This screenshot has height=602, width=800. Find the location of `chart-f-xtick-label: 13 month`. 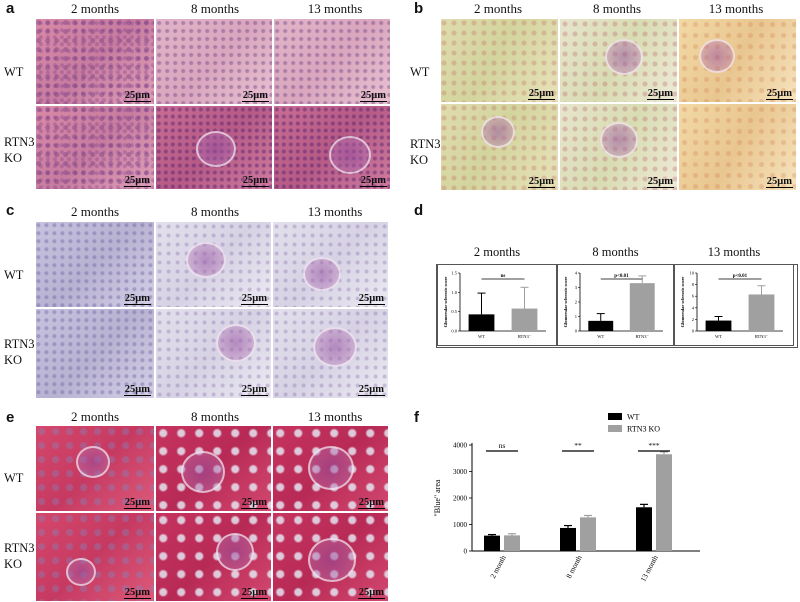

chart-f-xtick-label: 13 month is located at coordinates (648, 568).